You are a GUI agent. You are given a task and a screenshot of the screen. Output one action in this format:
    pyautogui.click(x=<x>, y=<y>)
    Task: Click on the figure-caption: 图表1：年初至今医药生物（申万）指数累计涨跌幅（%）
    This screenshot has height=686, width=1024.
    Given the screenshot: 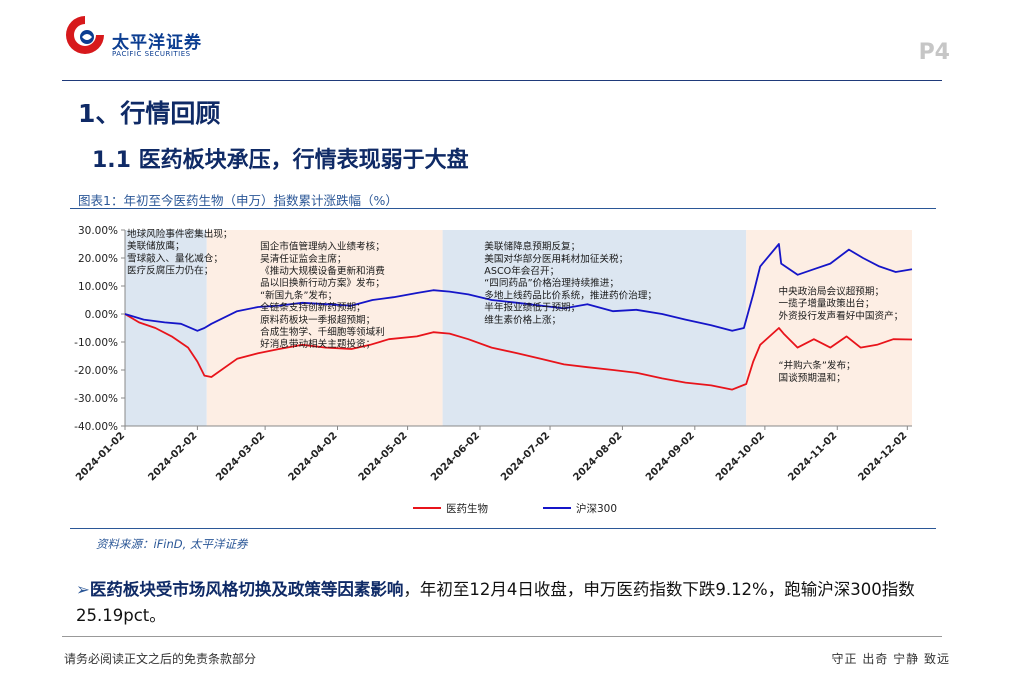 What is the action you would take?
    pyautogui.click(x=238, y=200)
    